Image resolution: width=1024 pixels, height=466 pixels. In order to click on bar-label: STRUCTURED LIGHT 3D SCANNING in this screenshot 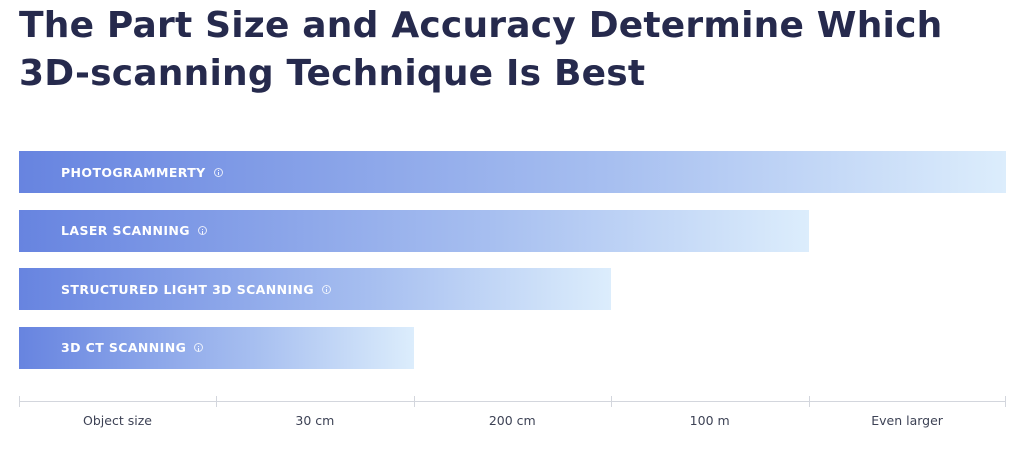, I will do `click(188, 289)`.